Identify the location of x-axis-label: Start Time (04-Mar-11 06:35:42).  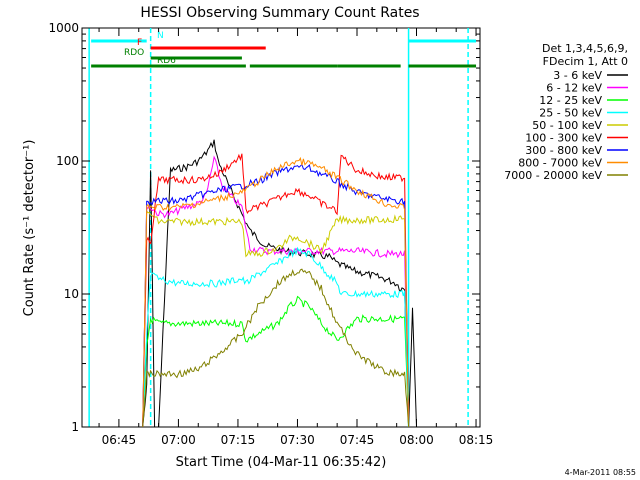
(281, 462).